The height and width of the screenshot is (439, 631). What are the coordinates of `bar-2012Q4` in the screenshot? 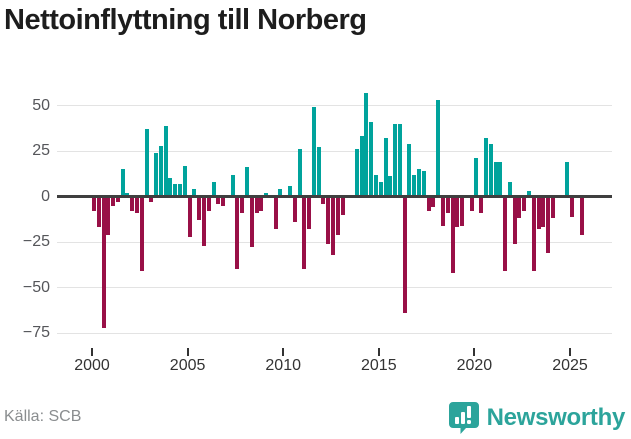 It's located at (337, 215).